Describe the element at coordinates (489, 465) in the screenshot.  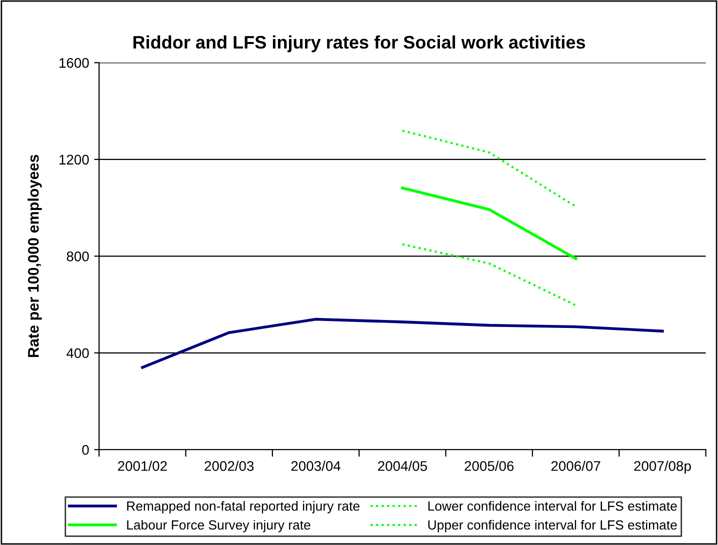
I see `x-tick-label: 2005/06` at that location.